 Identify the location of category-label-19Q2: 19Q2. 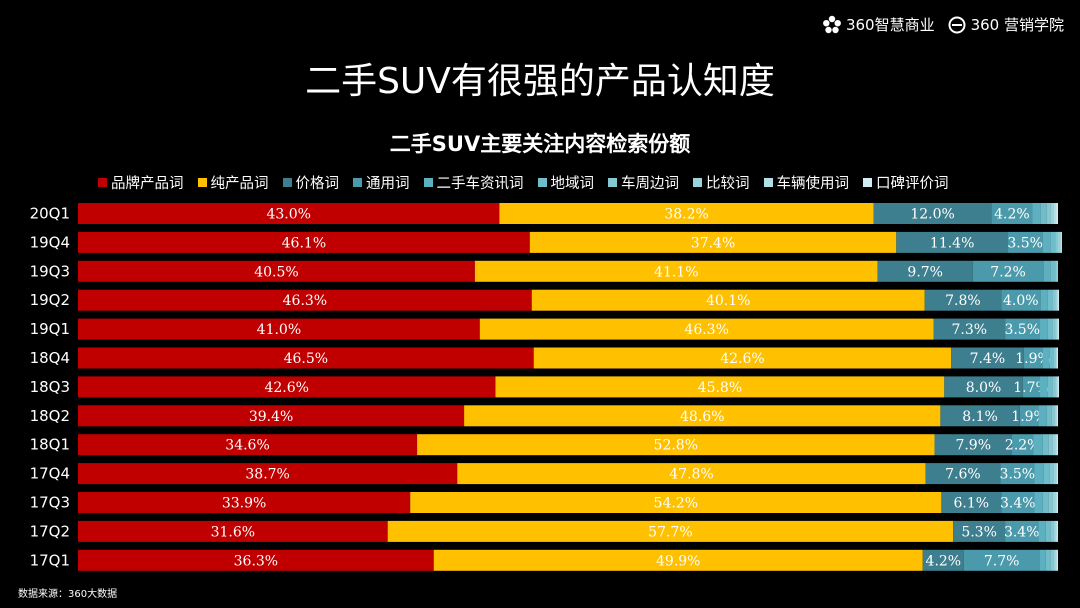
(50, 300).